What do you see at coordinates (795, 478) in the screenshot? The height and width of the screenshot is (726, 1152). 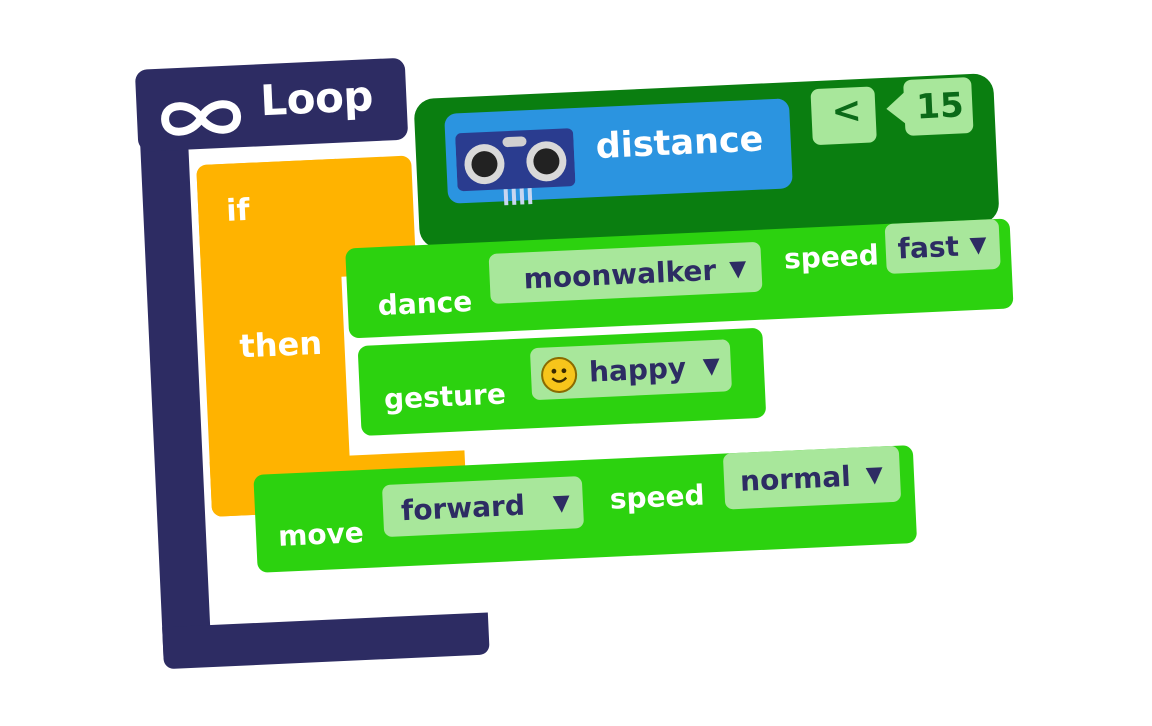 I see `move-speed-value: normal` at bounding box center [795, 478].